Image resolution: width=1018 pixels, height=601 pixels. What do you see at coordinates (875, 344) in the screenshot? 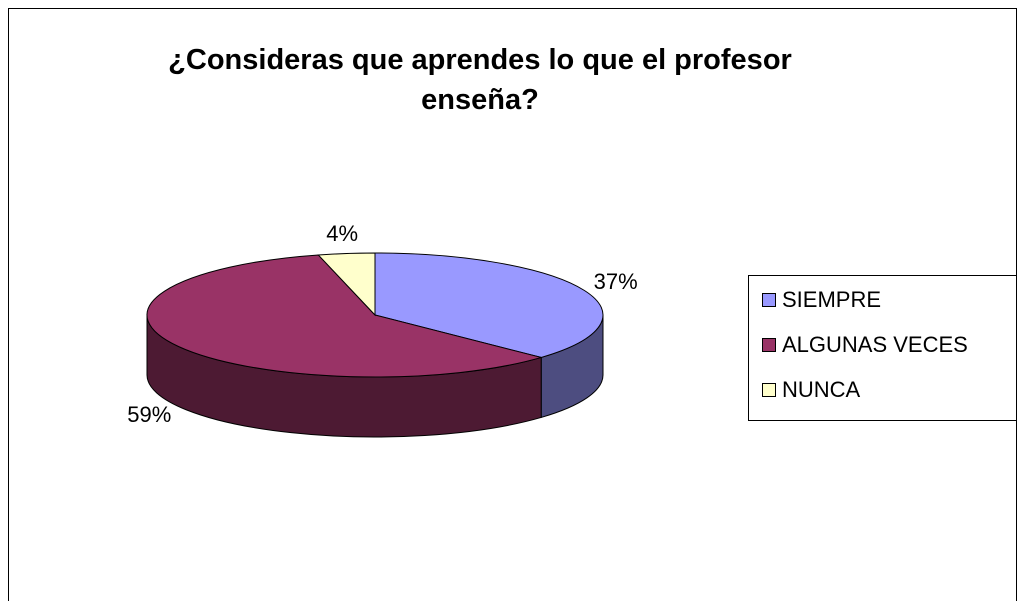
I see `legend-label: ALGUNAS VECES` at bounding box center [875, 344].